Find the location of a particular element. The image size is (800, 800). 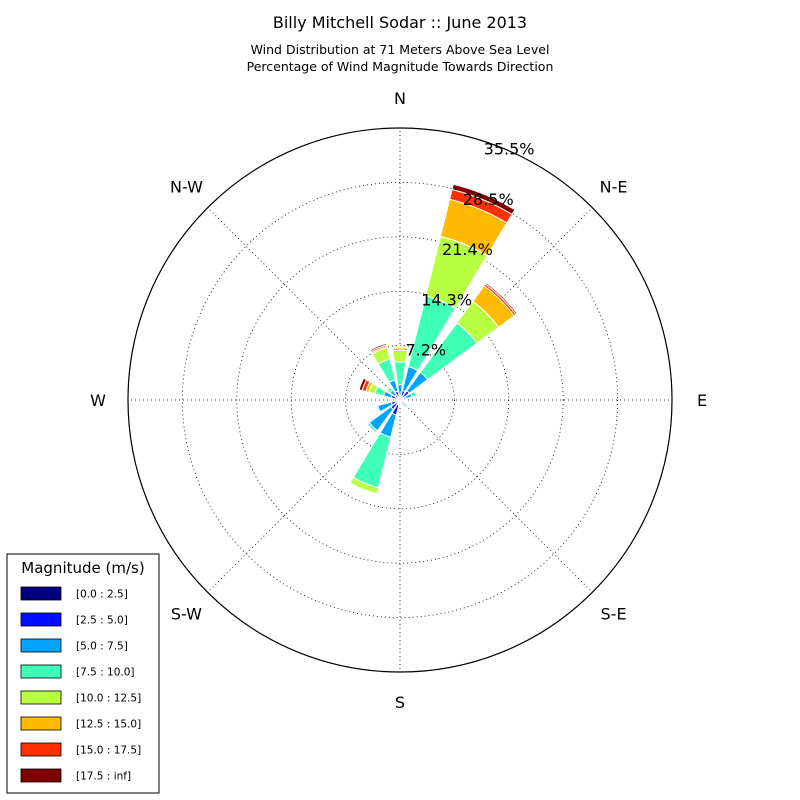

legend-label: [2.5 : 5.0] is located at coordinates (102, 621).